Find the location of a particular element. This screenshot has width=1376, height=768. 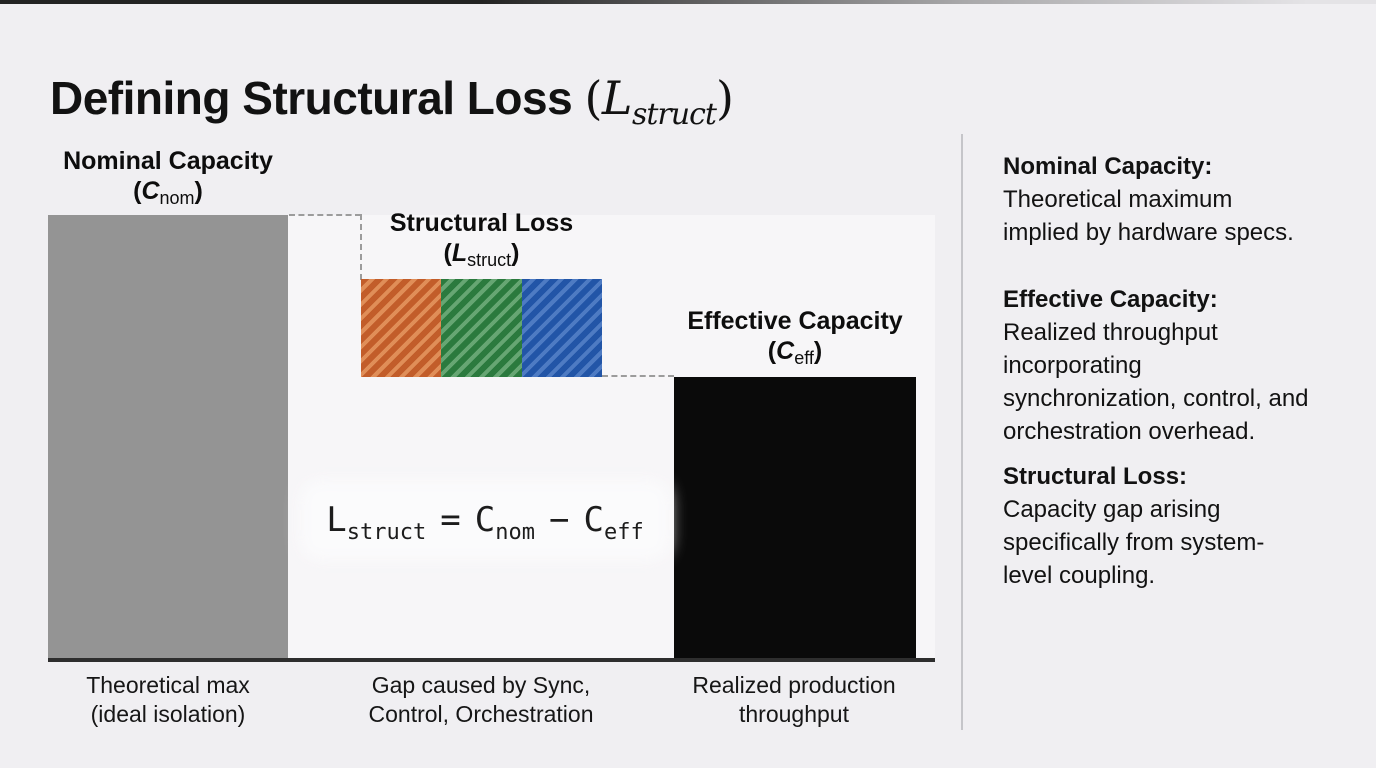

nominal-capacity-label-line1: Nominal Capacity is located at coordinates (168, 161).